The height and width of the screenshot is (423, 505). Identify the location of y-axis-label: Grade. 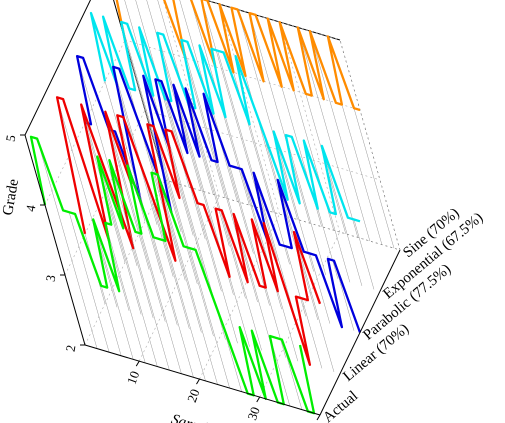
(11, 197).